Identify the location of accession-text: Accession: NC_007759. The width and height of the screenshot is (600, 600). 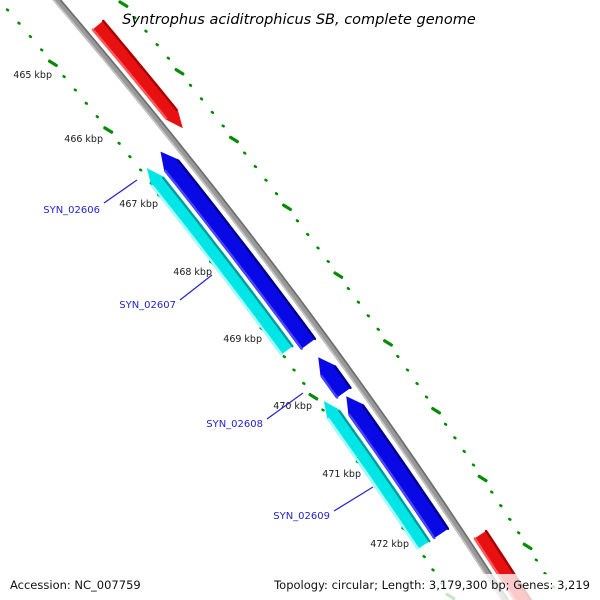
(75, 585).